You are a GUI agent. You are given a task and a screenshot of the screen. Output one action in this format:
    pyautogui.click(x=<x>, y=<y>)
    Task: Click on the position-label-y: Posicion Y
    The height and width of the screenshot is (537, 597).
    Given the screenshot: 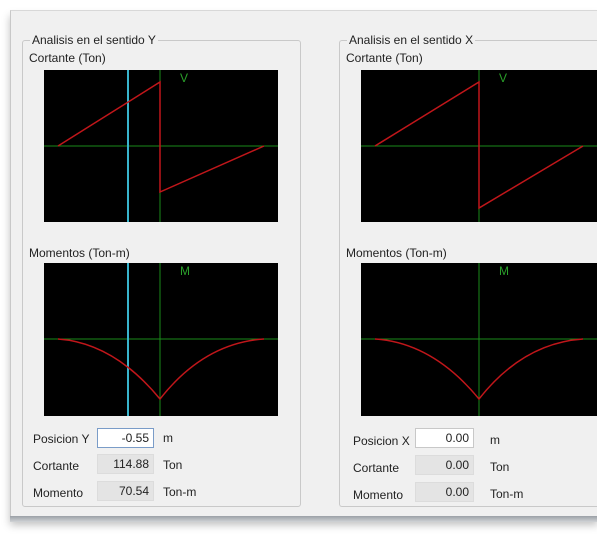 What is the action you would take?
    pyautogui.click(x=61, y=439)
    